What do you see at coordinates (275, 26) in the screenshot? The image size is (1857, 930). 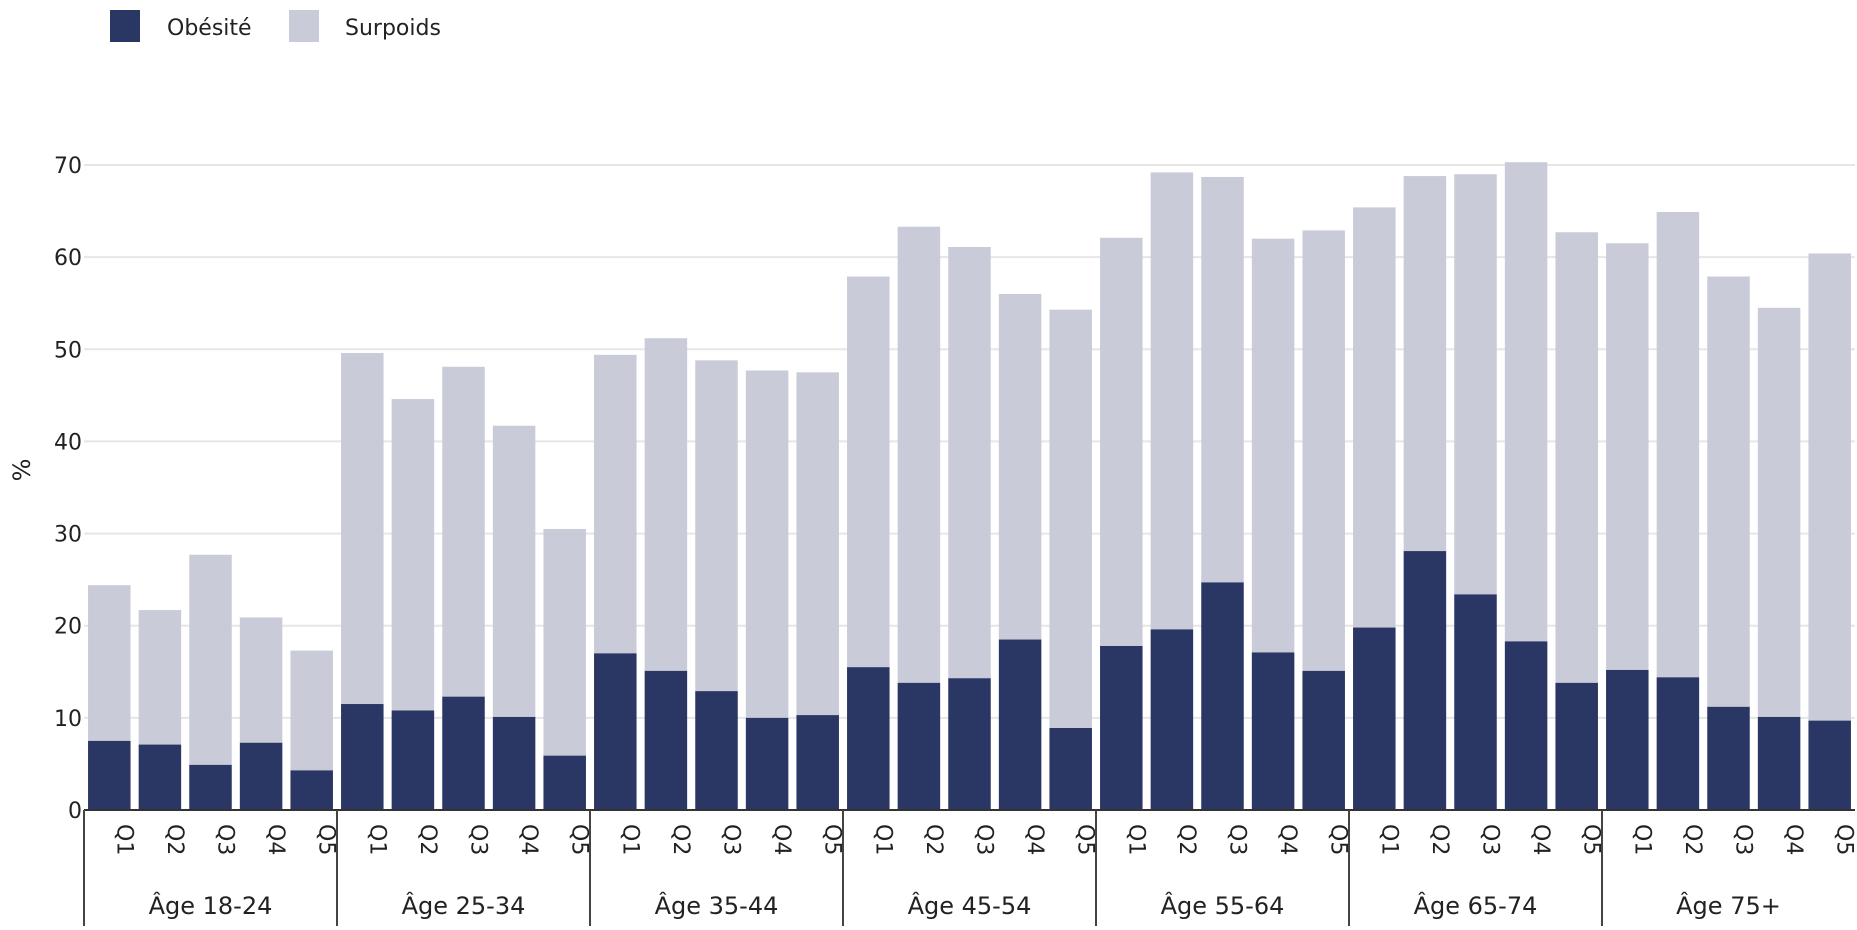 I see `legend: Obésité Surpoids` at bounding box center [275, 26].